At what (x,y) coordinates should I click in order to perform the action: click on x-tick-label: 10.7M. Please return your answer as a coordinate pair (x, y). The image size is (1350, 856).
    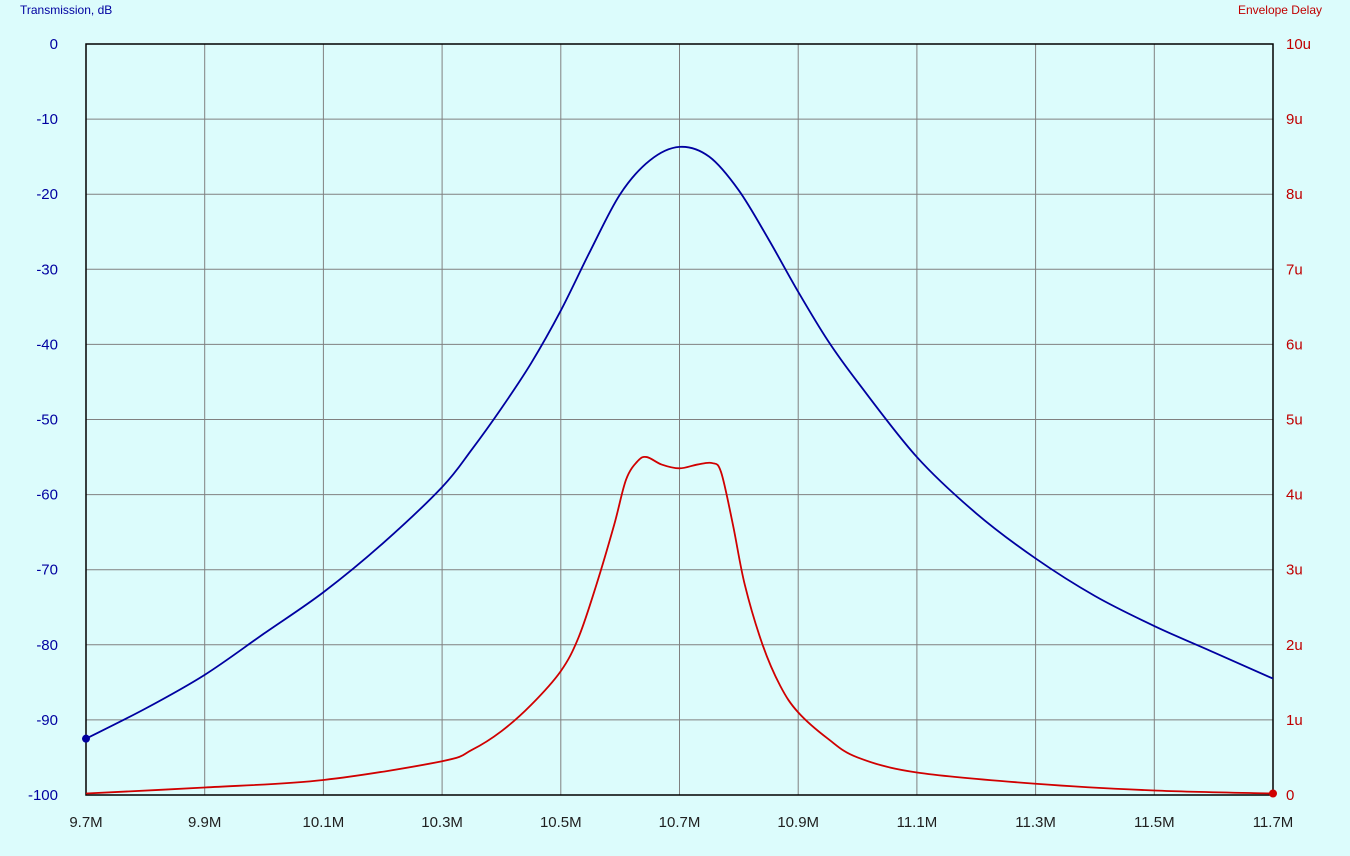
    Looking at the image, I should click on (680, 822).